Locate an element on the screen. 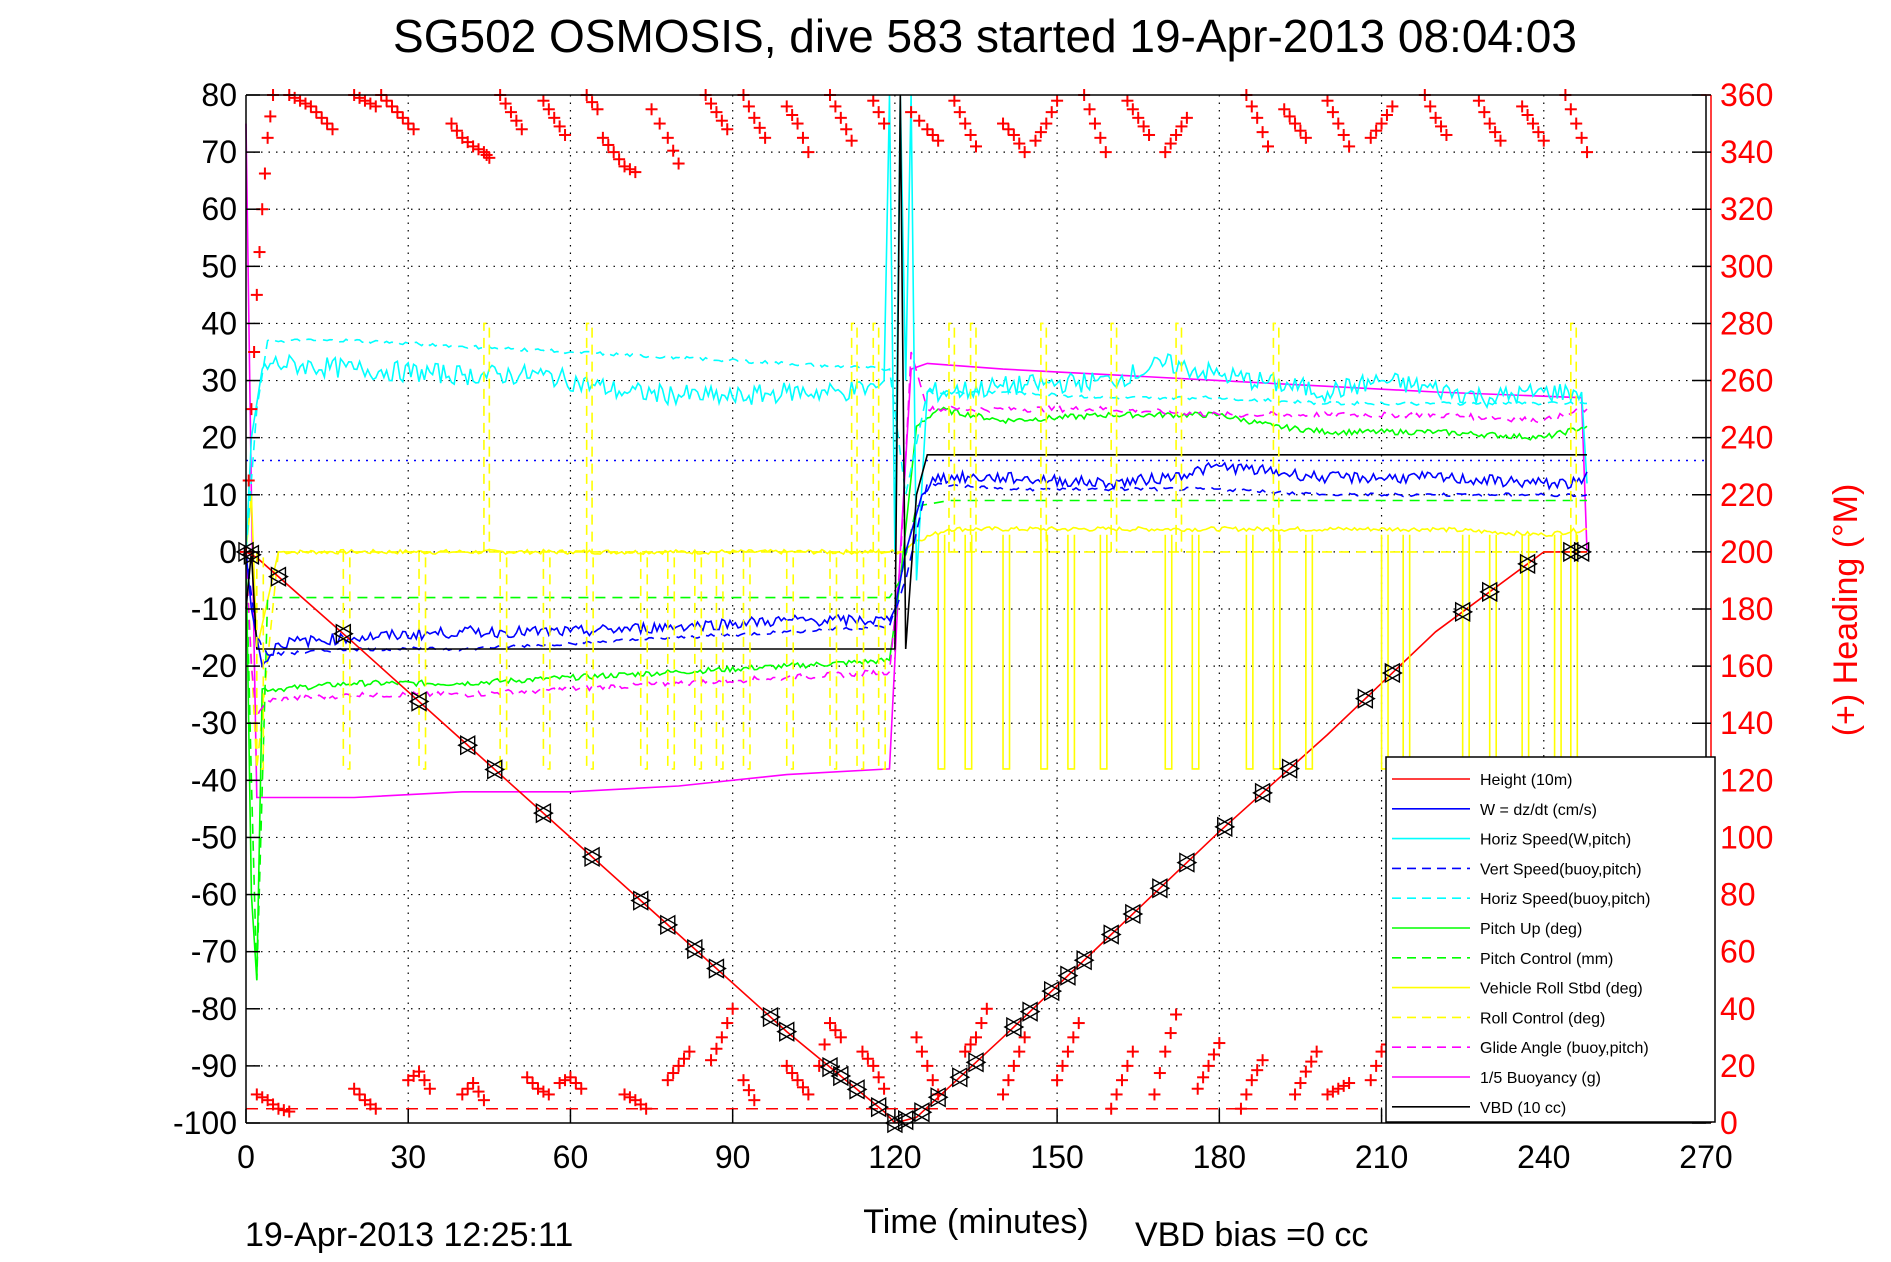 The image size is (1891, 1262). legend-item: Pitch Control (mm) is located at coordinates (1502, 959).